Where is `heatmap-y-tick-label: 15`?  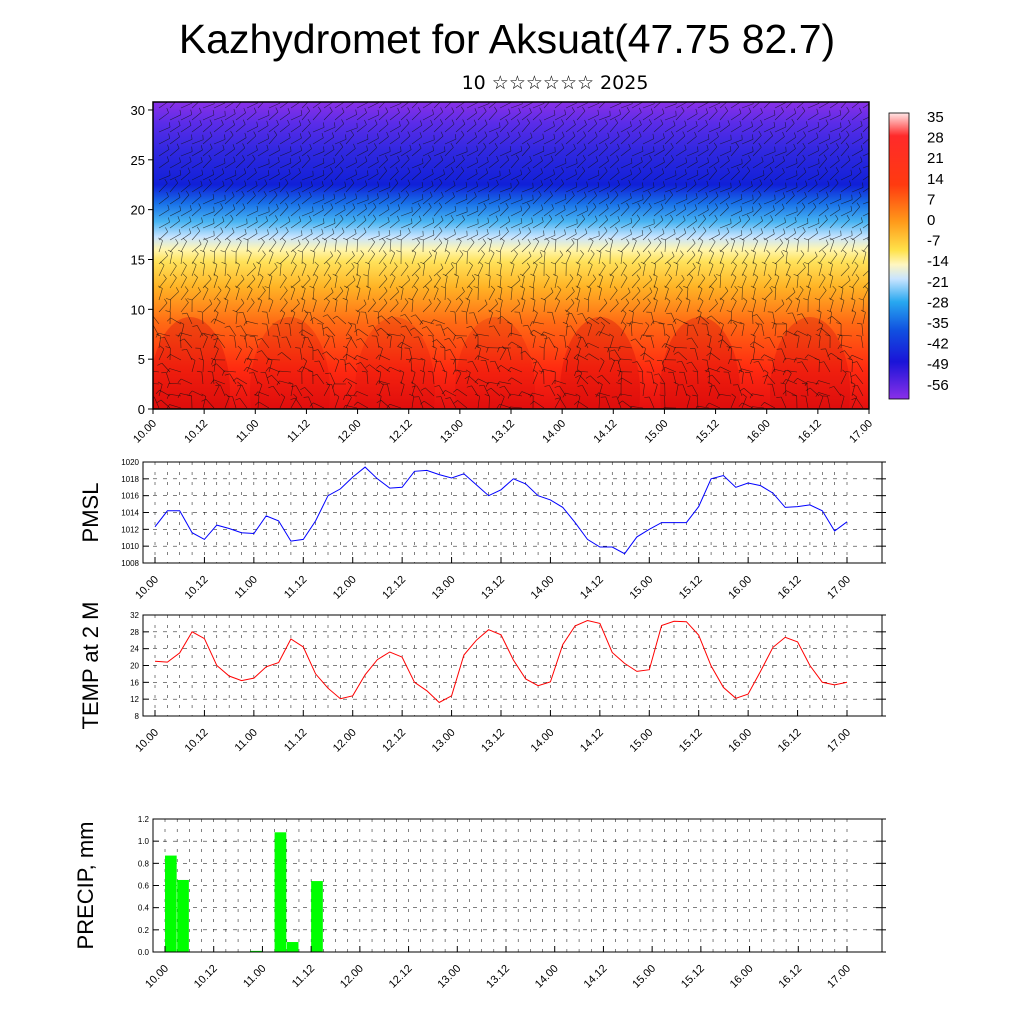 heatmap-y-tick-label: 15 is located at coordinates (138, 259).